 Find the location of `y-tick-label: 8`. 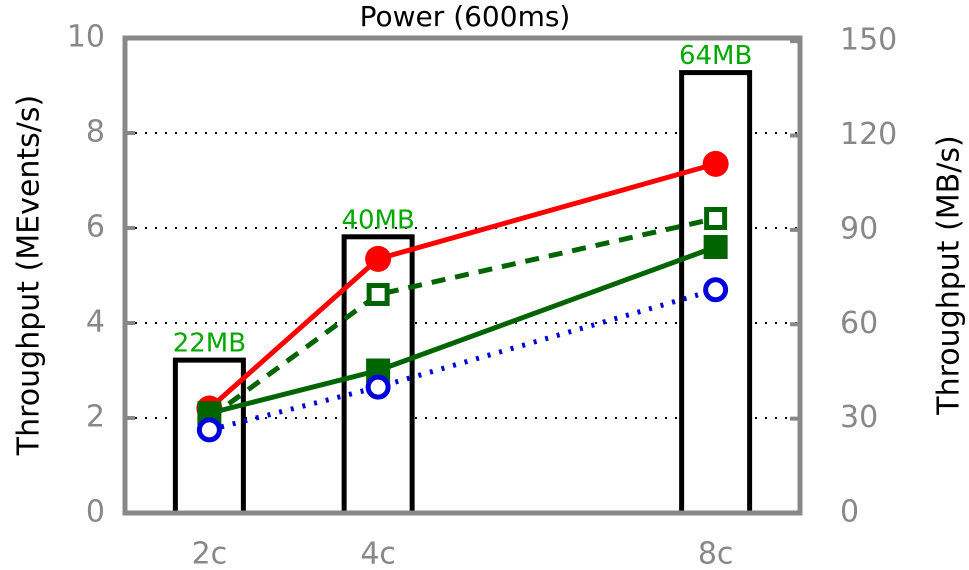

y-tick-label: 8 is located at coordinates (95, 132).